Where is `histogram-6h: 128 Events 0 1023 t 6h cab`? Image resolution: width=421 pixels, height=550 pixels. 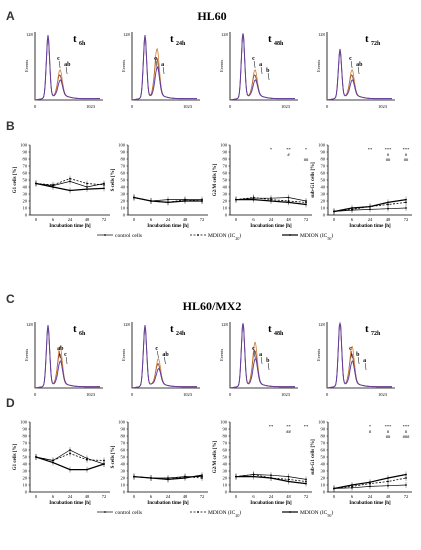
histogram-6h: 128 Events 0 1023 t 6h cab is located at coordinates (63, 70).